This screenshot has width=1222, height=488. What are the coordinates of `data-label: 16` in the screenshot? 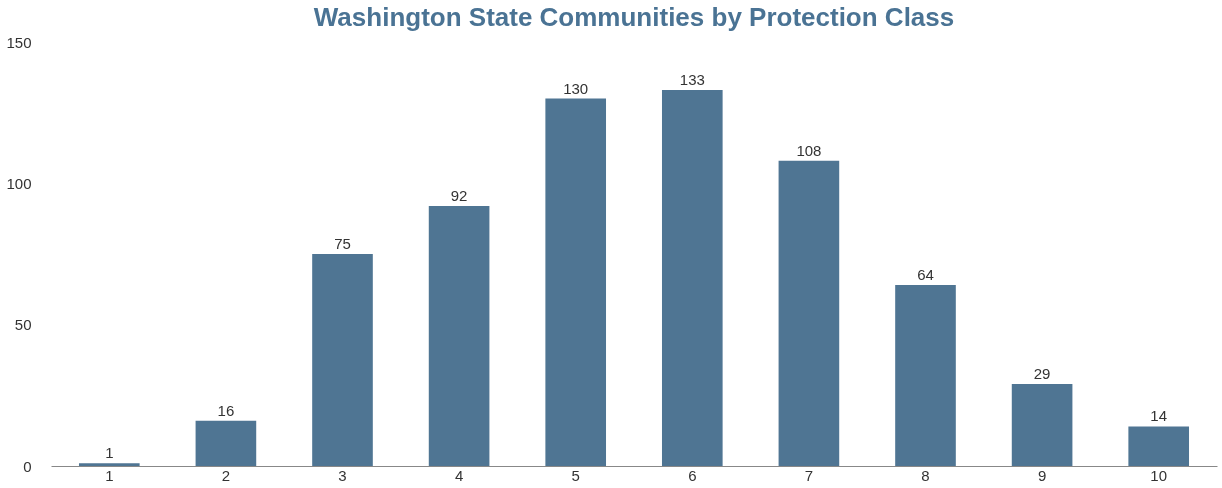 It's located at (226, 410).